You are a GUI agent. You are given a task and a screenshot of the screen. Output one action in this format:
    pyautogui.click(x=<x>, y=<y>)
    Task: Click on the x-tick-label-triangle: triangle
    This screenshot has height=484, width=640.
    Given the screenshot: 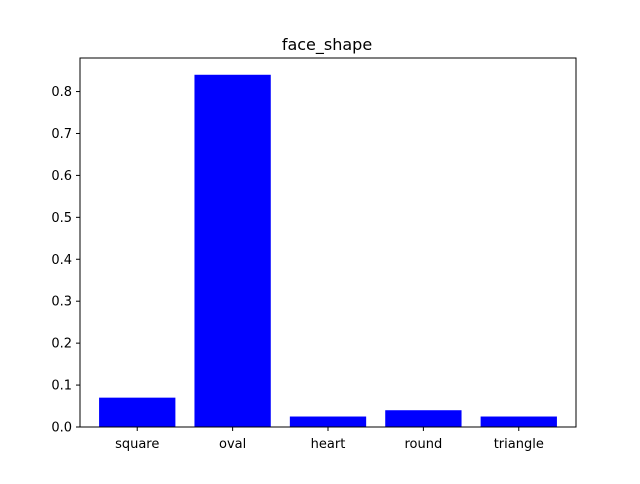 What is the action you would take?
    pyautogui.click(x=519, y=444)
    